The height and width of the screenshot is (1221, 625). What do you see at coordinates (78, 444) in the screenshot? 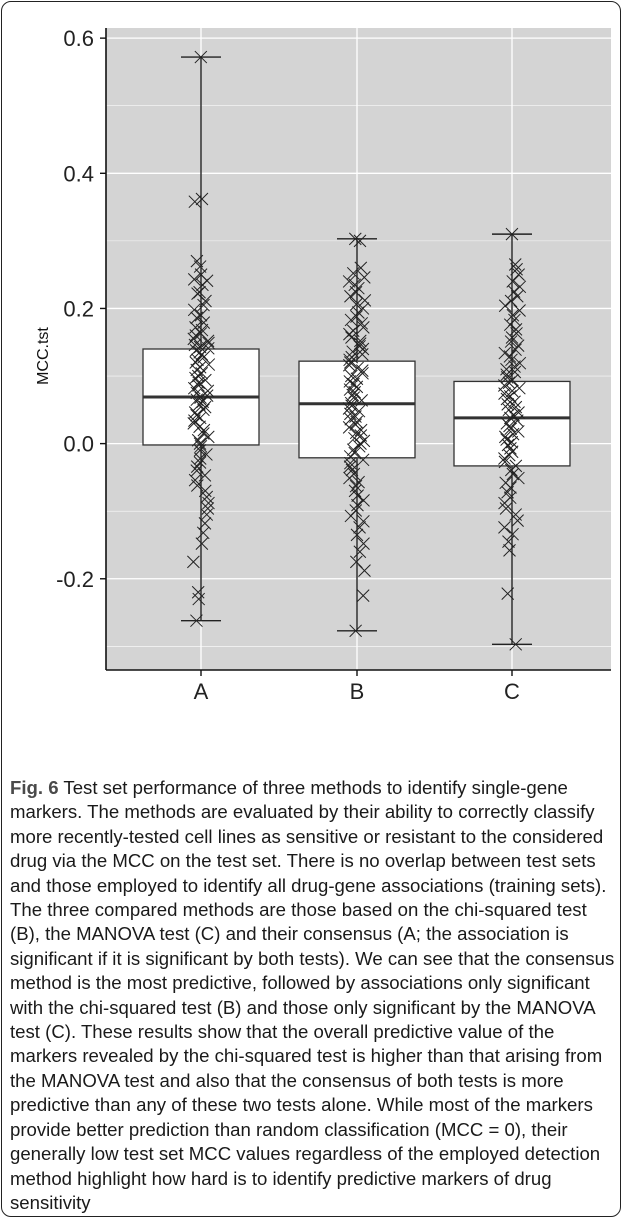
I see `y-tick-label: 0.0` at bounding box center [78, 444].